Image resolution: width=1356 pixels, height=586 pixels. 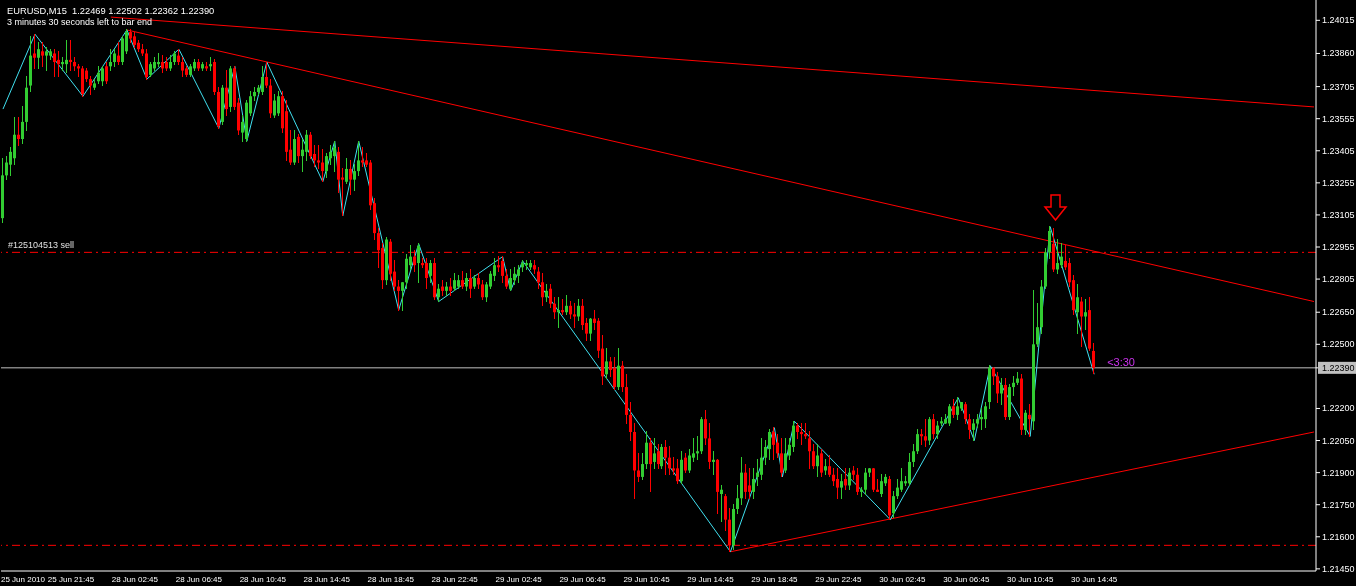 I want to click on x-tick-label: 29 Jun 14:45, so click(x=711, y=579).